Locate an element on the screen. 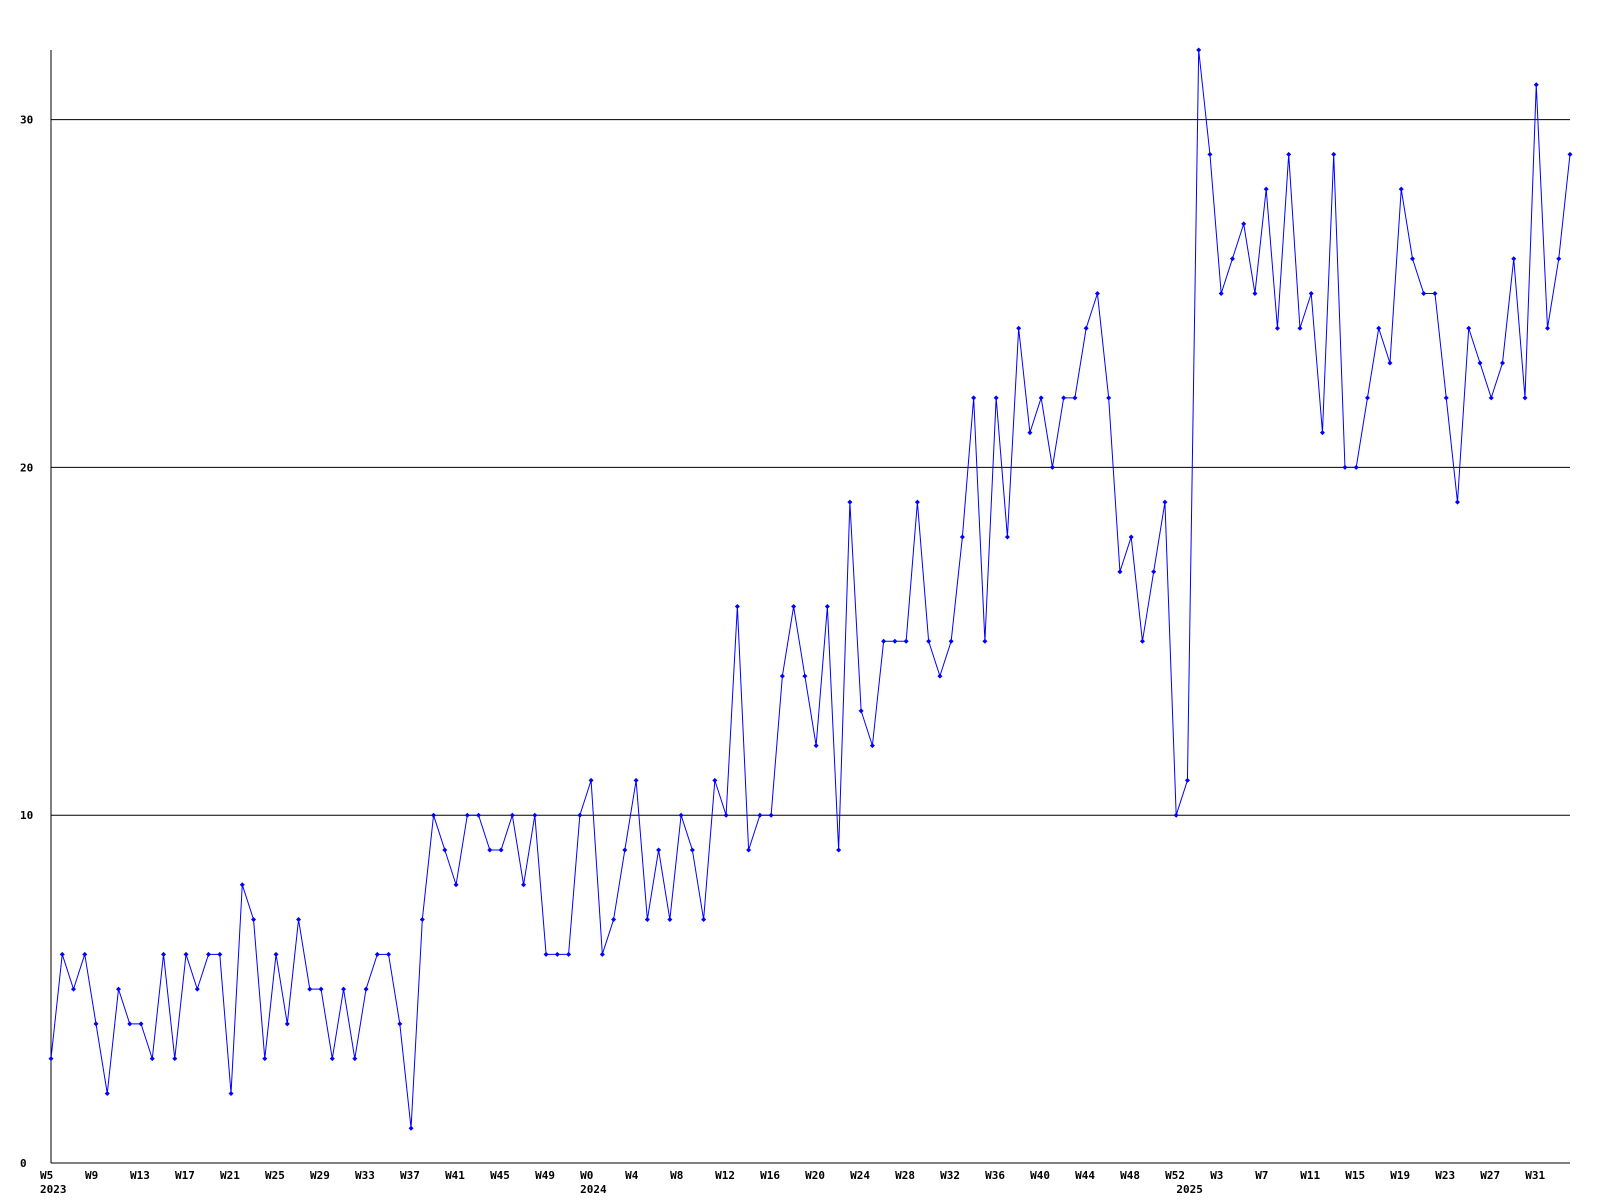 This screenshot has width=1600, height=1200. x-tick-label: W4 is located at coordinates (632, 1175).